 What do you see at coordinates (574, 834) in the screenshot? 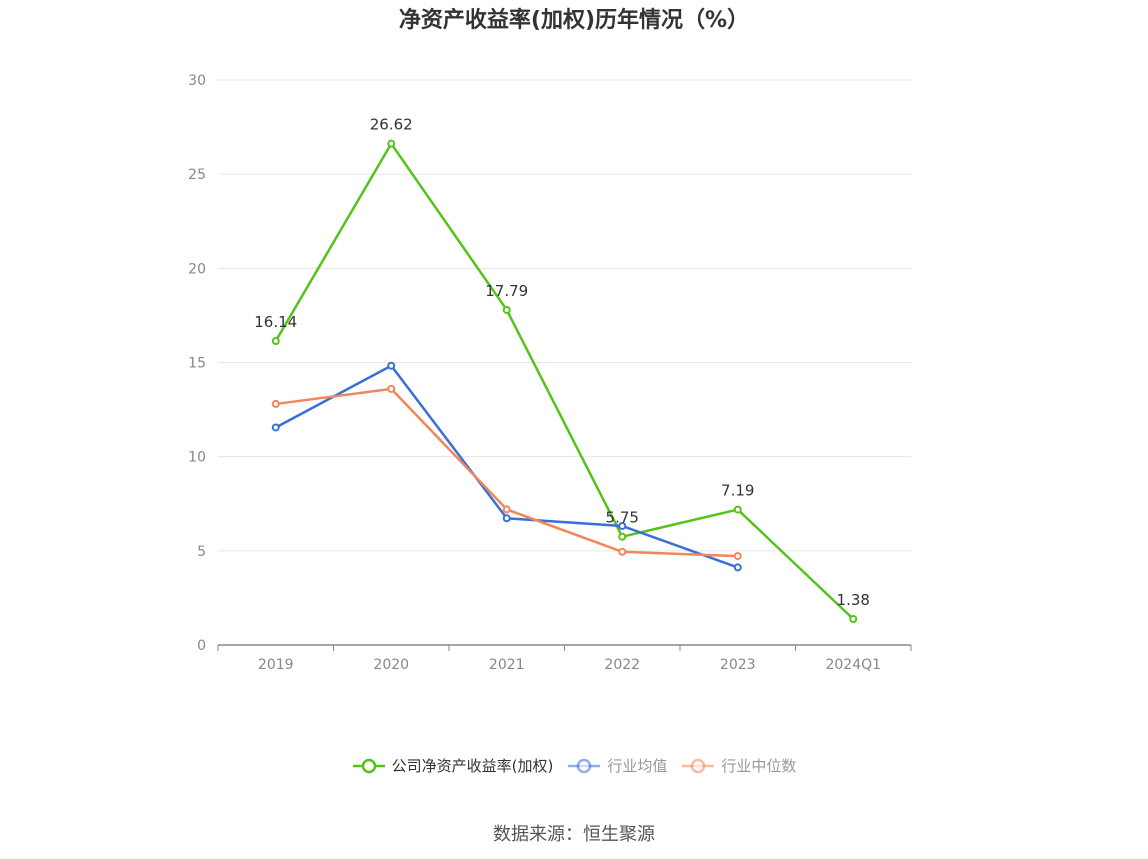
I see `source-note: 数据来源：恒生聚源` at bounding box center [574, 834].